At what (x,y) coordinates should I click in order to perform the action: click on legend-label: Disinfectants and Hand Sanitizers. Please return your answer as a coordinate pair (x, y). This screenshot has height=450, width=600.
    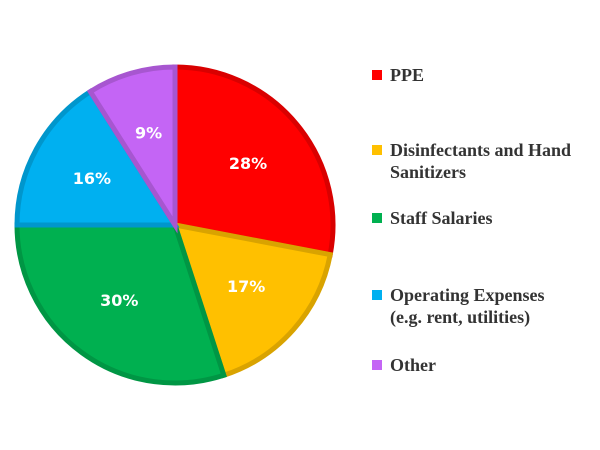
    Looking at the image, I should click on (481, 161).